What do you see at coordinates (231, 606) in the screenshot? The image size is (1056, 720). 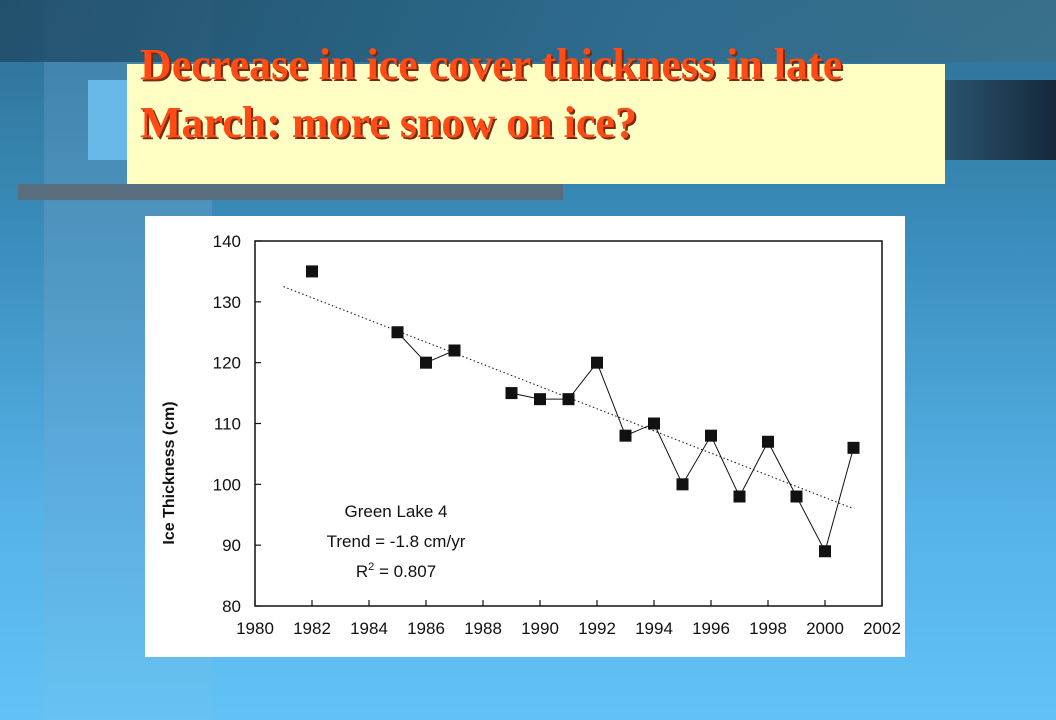 I see `y-tick-label: 80` at bounding box center [231, 606].